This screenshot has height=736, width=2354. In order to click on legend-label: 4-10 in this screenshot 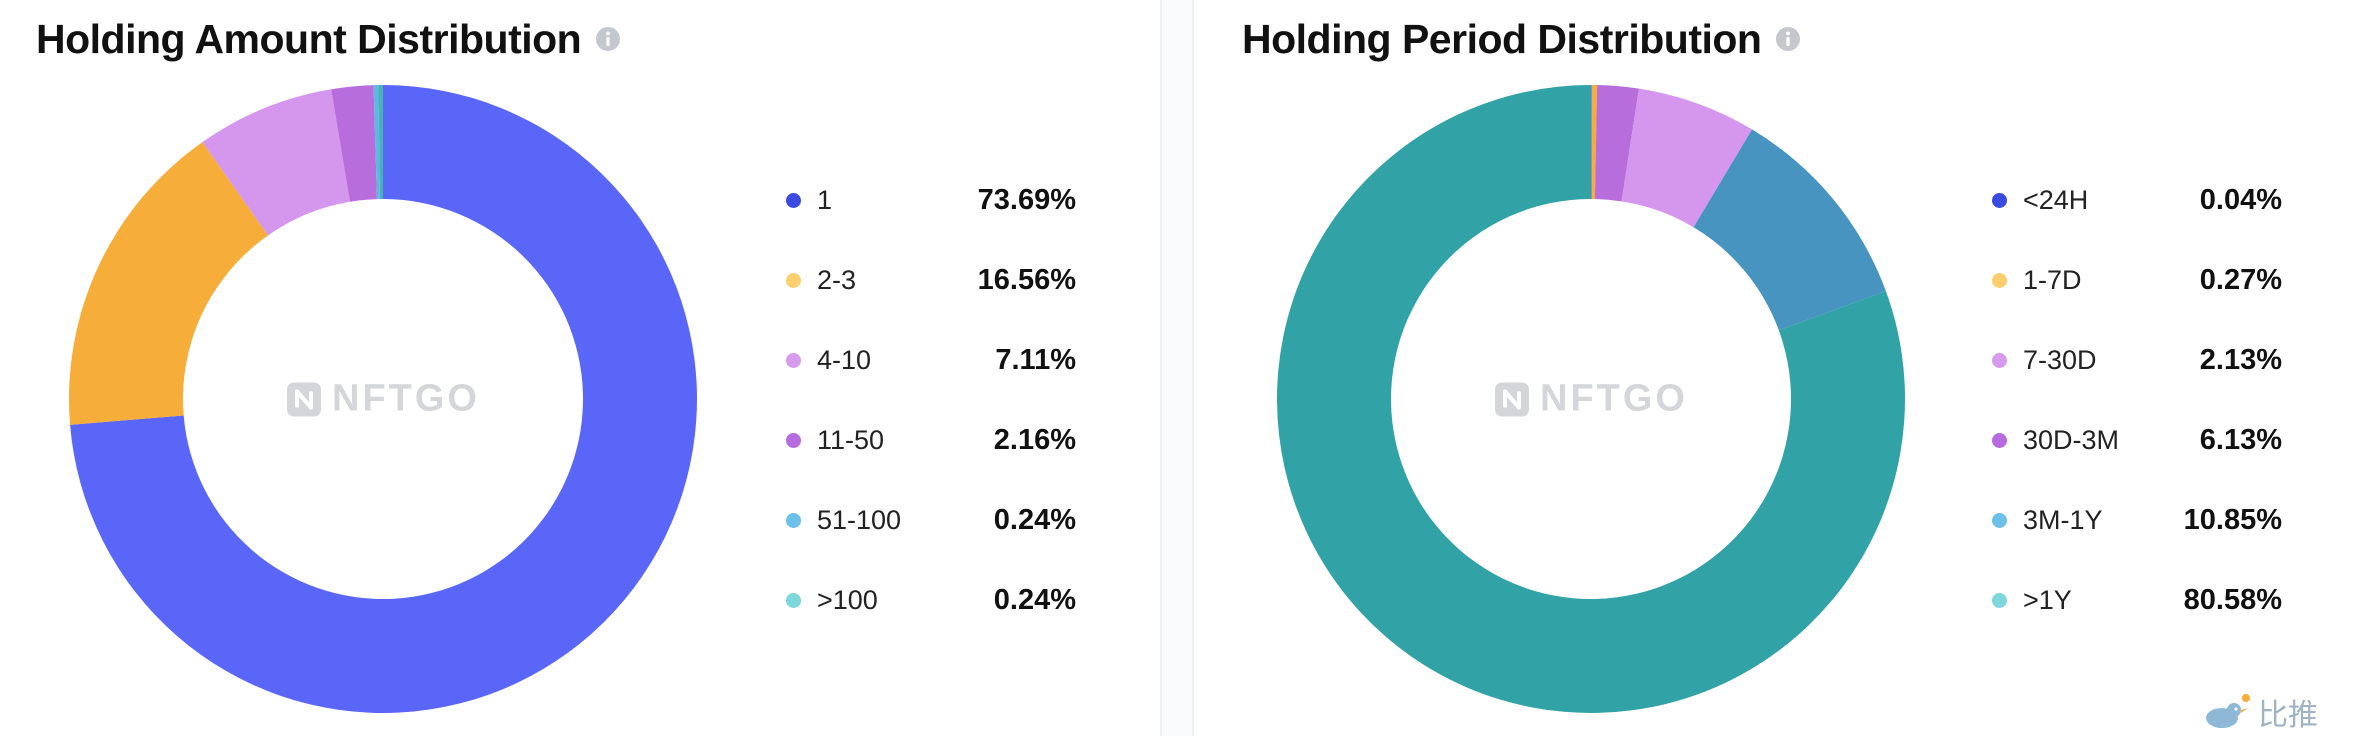, I will do `click(844, 359)`.